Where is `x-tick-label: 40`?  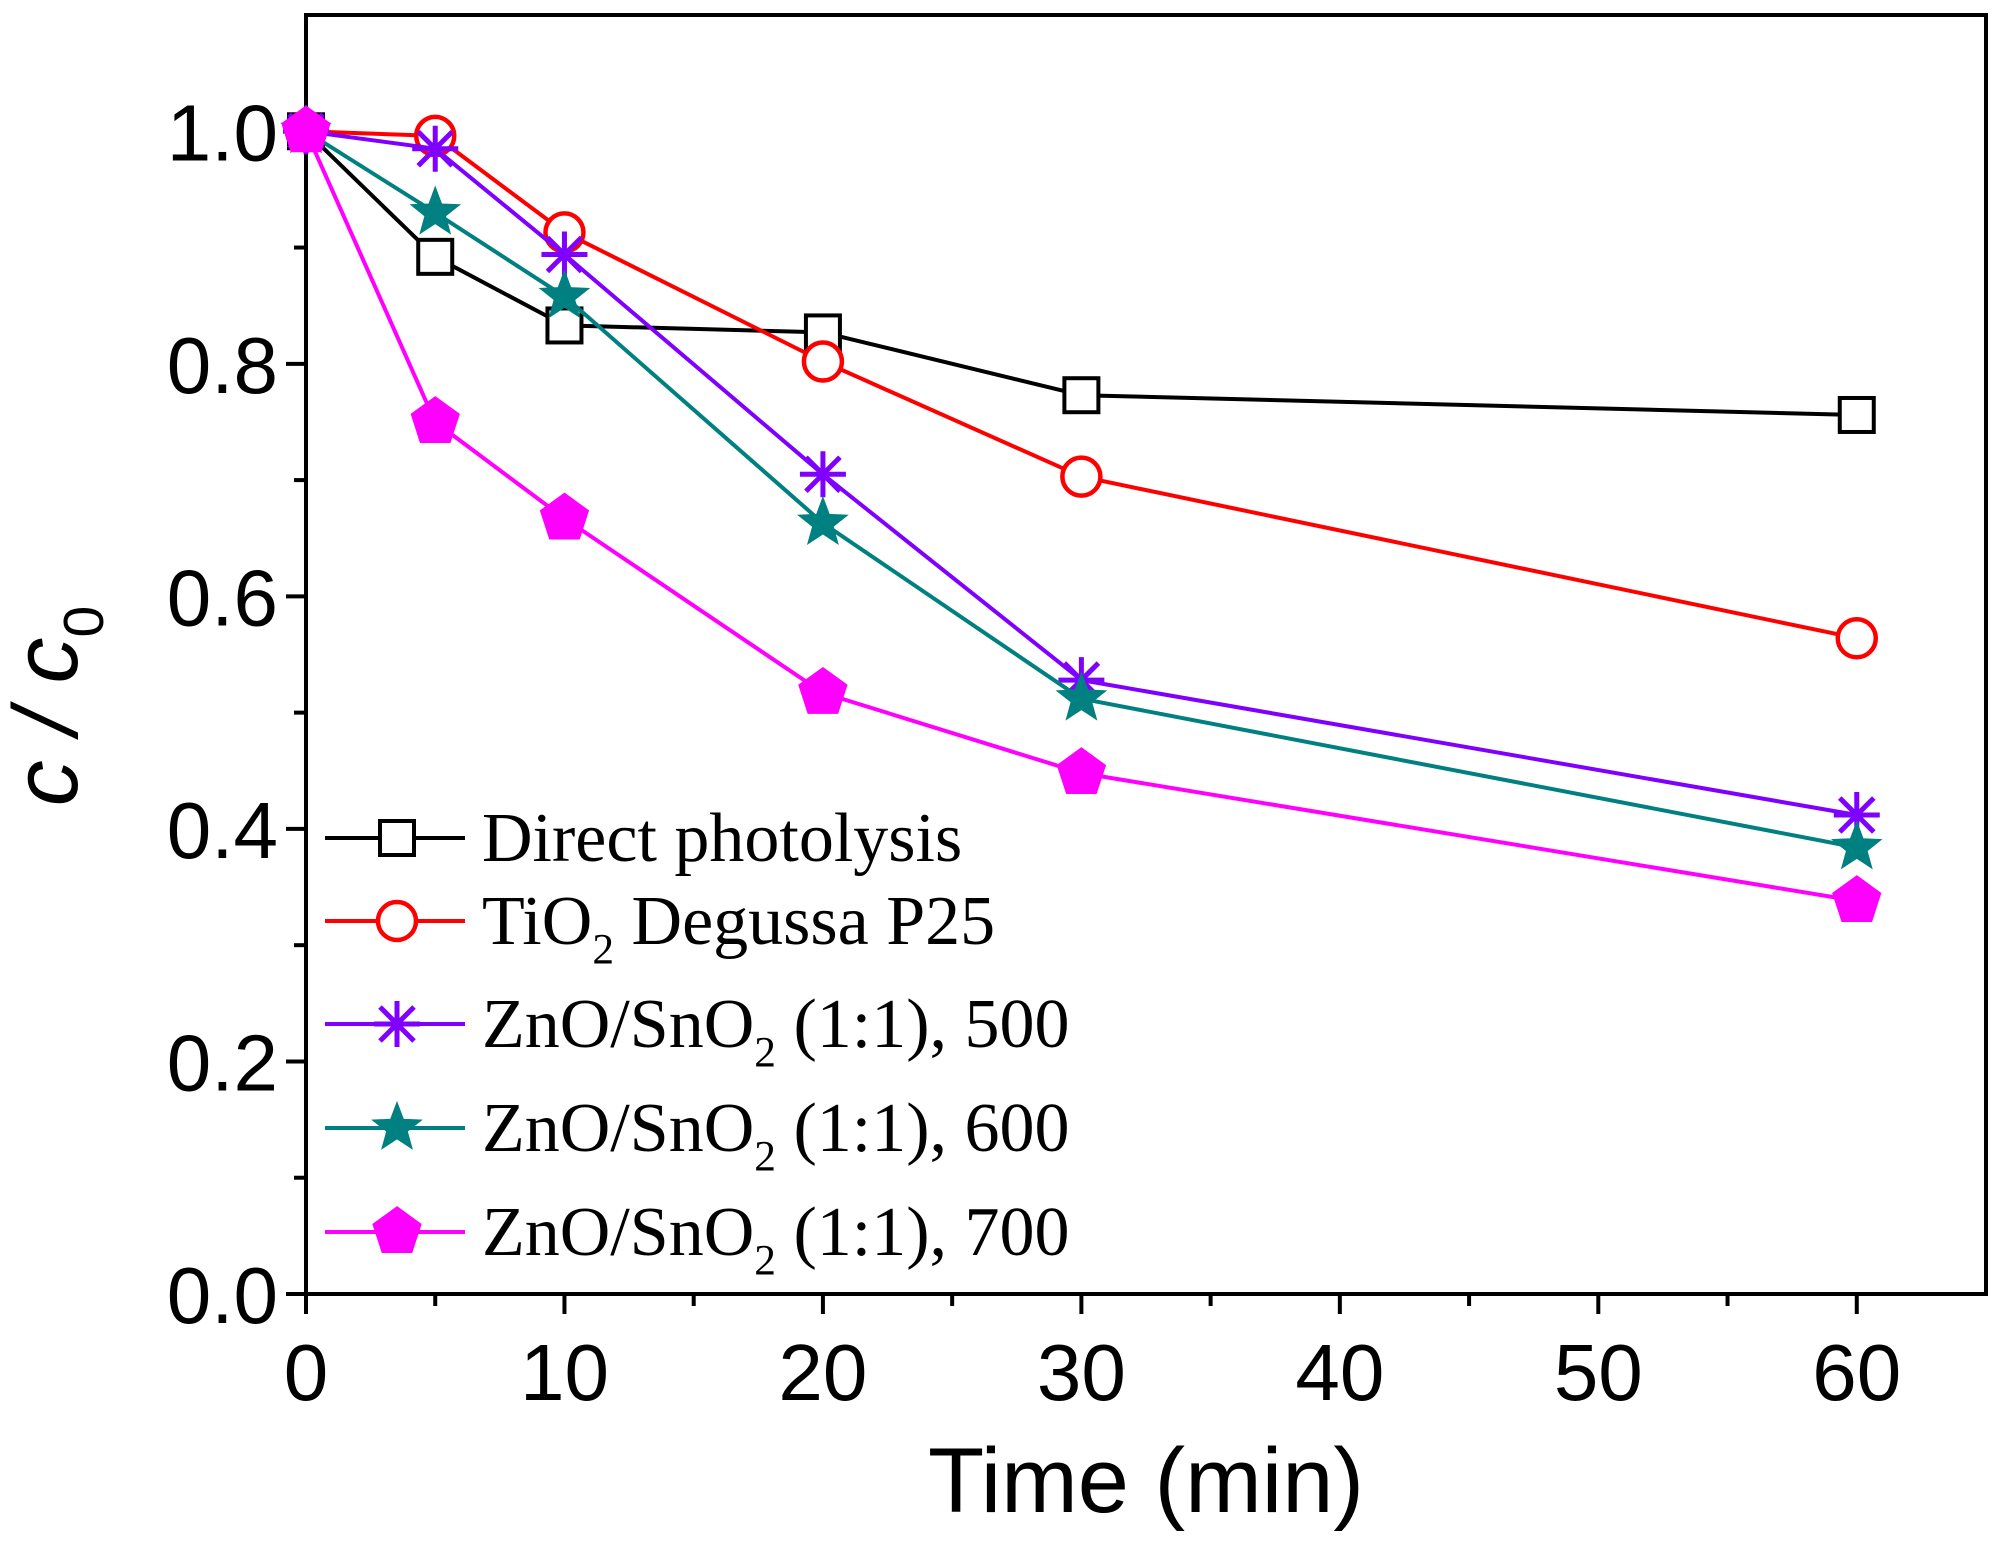
x-tick-label: 40 is located at coordinates (1339, 1372).